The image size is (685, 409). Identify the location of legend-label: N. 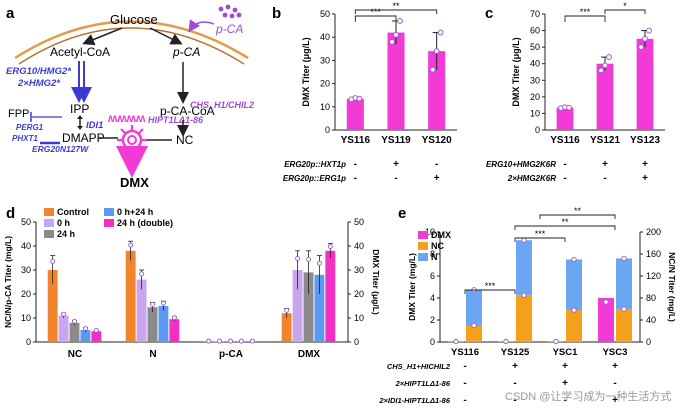
(434, 257).